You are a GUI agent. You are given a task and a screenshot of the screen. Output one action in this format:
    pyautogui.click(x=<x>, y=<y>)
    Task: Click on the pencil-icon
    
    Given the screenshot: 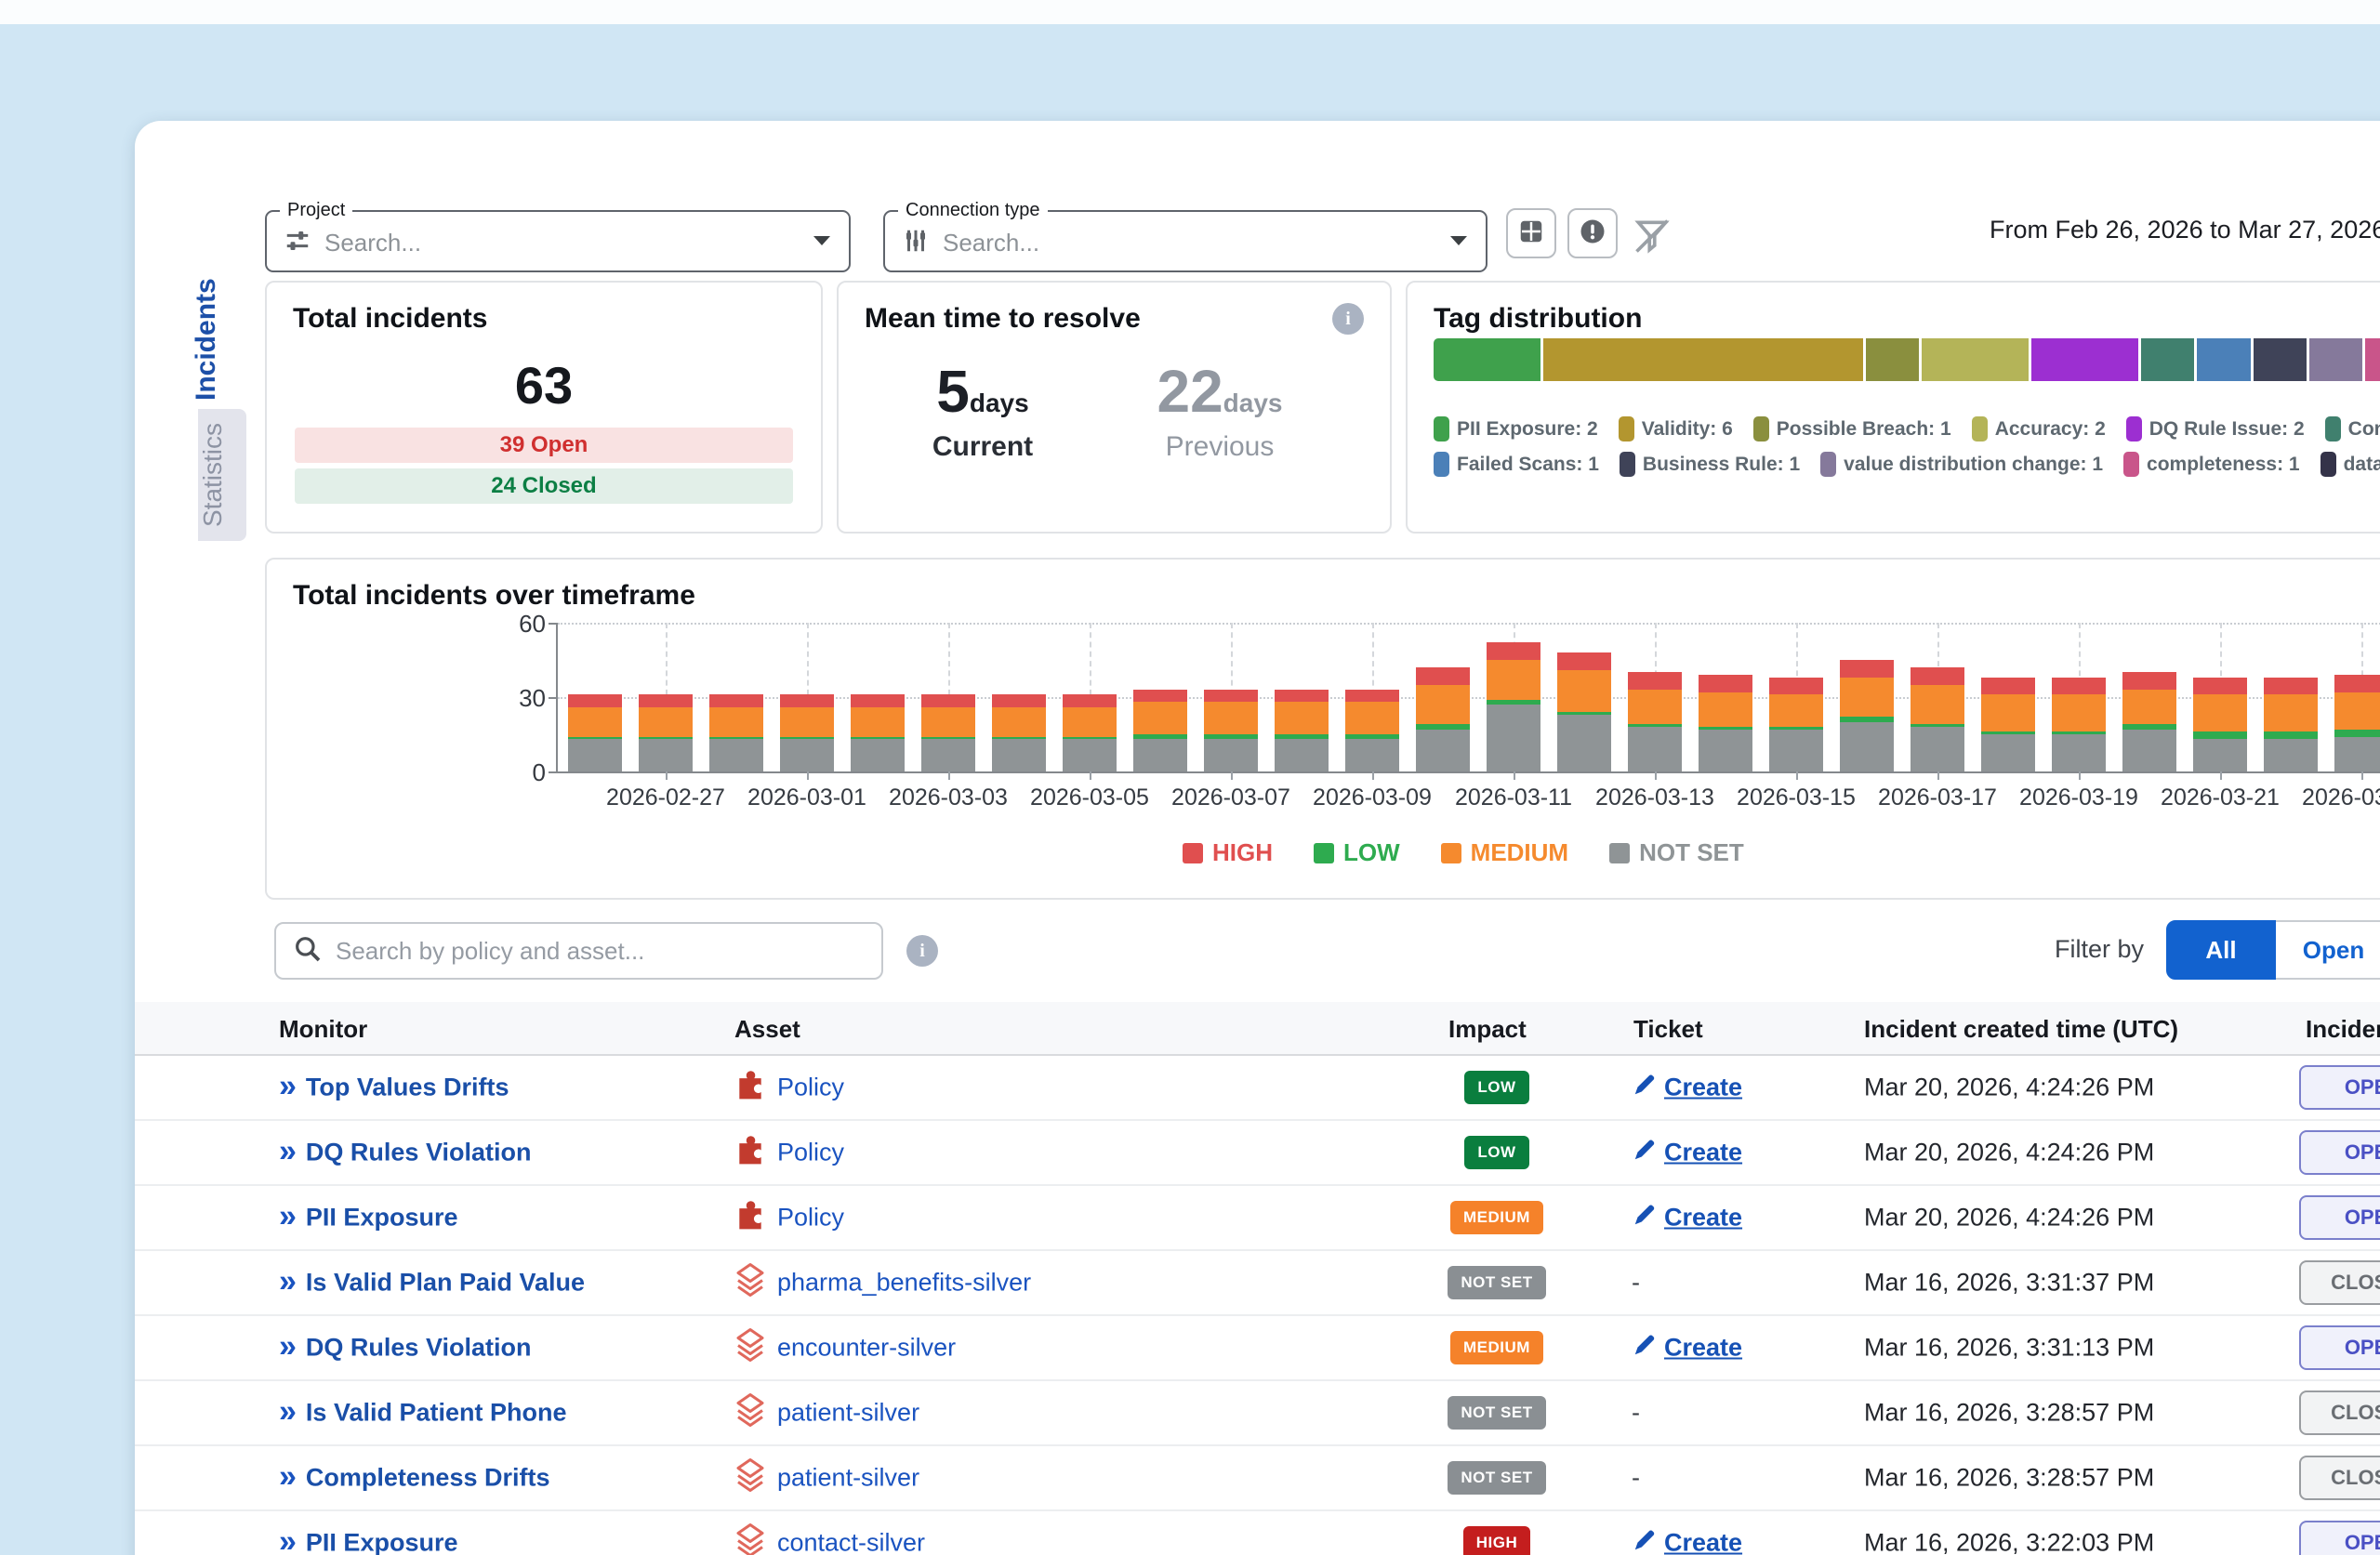 What is the action you would take?
    pyautogui.click(x=1644, y=1542)
    